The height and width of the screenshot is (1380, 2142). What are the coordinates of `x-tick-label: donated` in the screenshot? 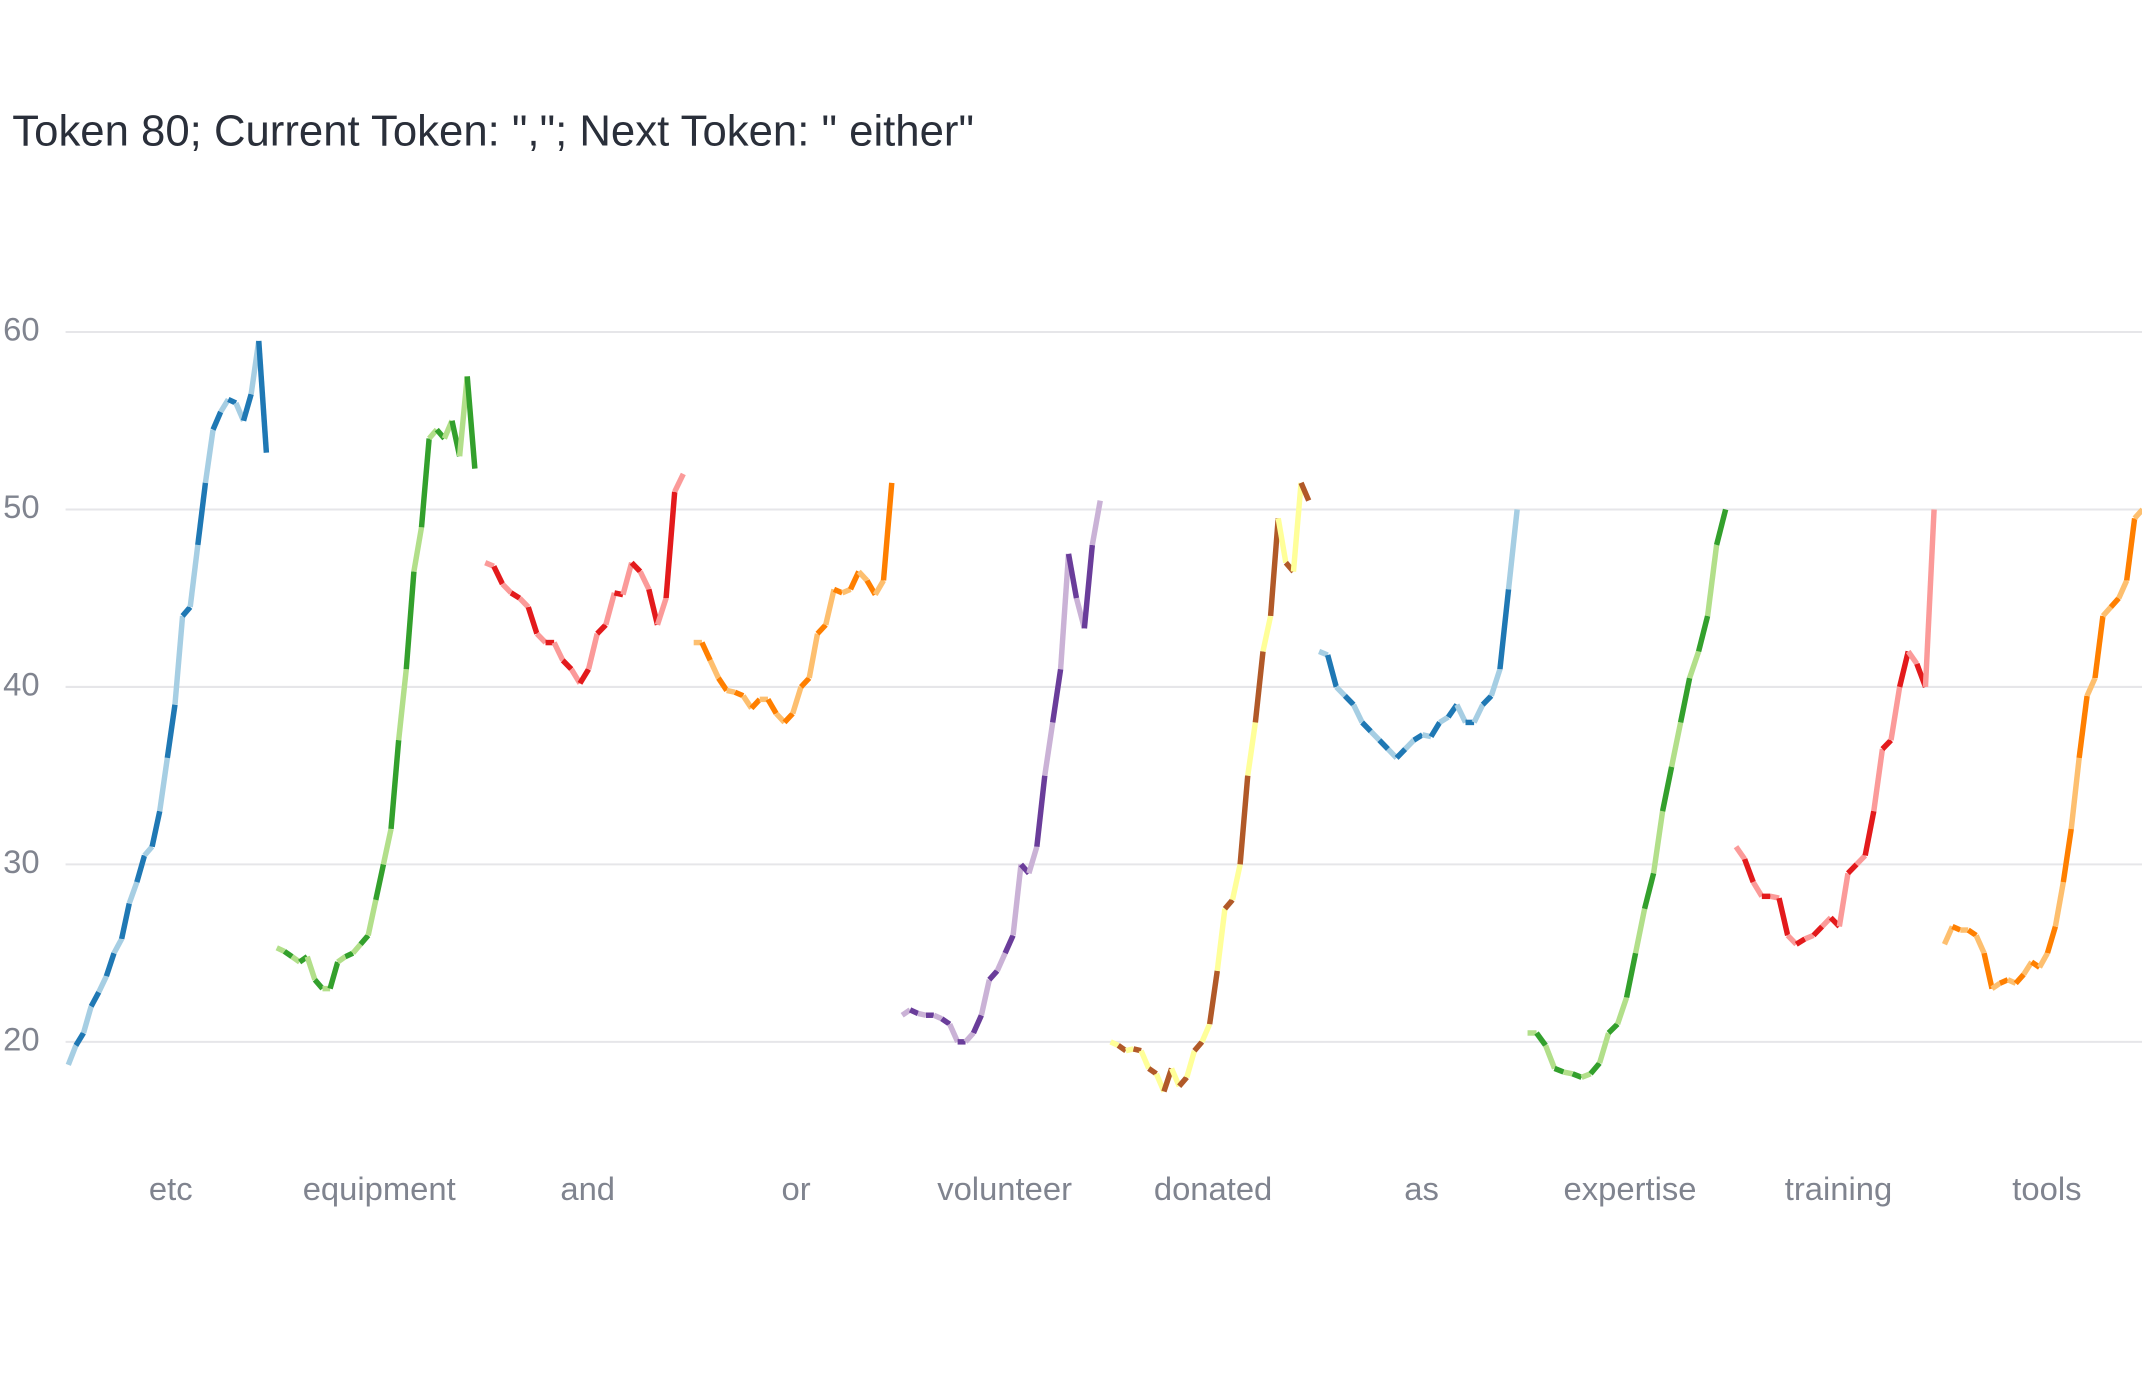 It's located at (1213, 1188).